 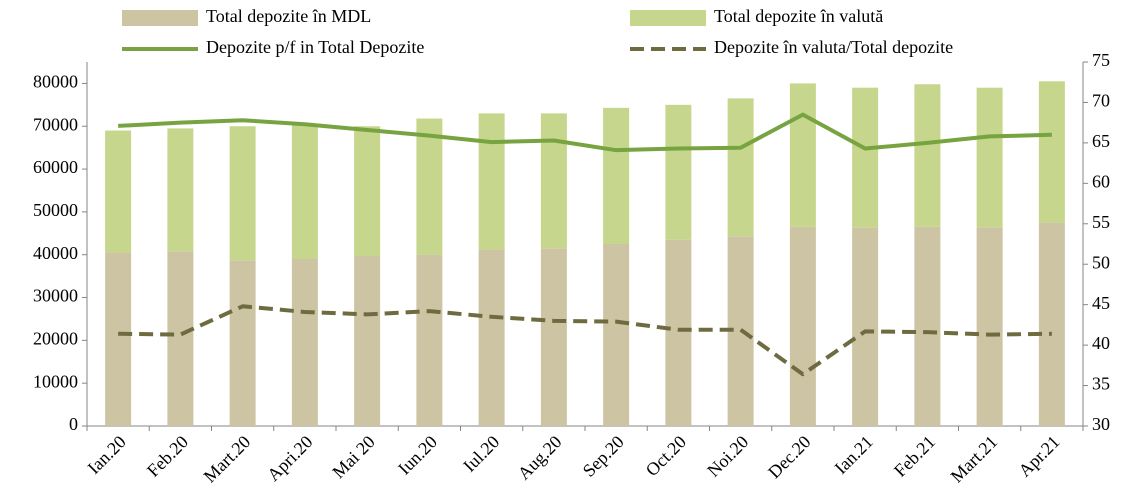 I want to click on y2-tick-label: 60, so click(x=1101, y=181).